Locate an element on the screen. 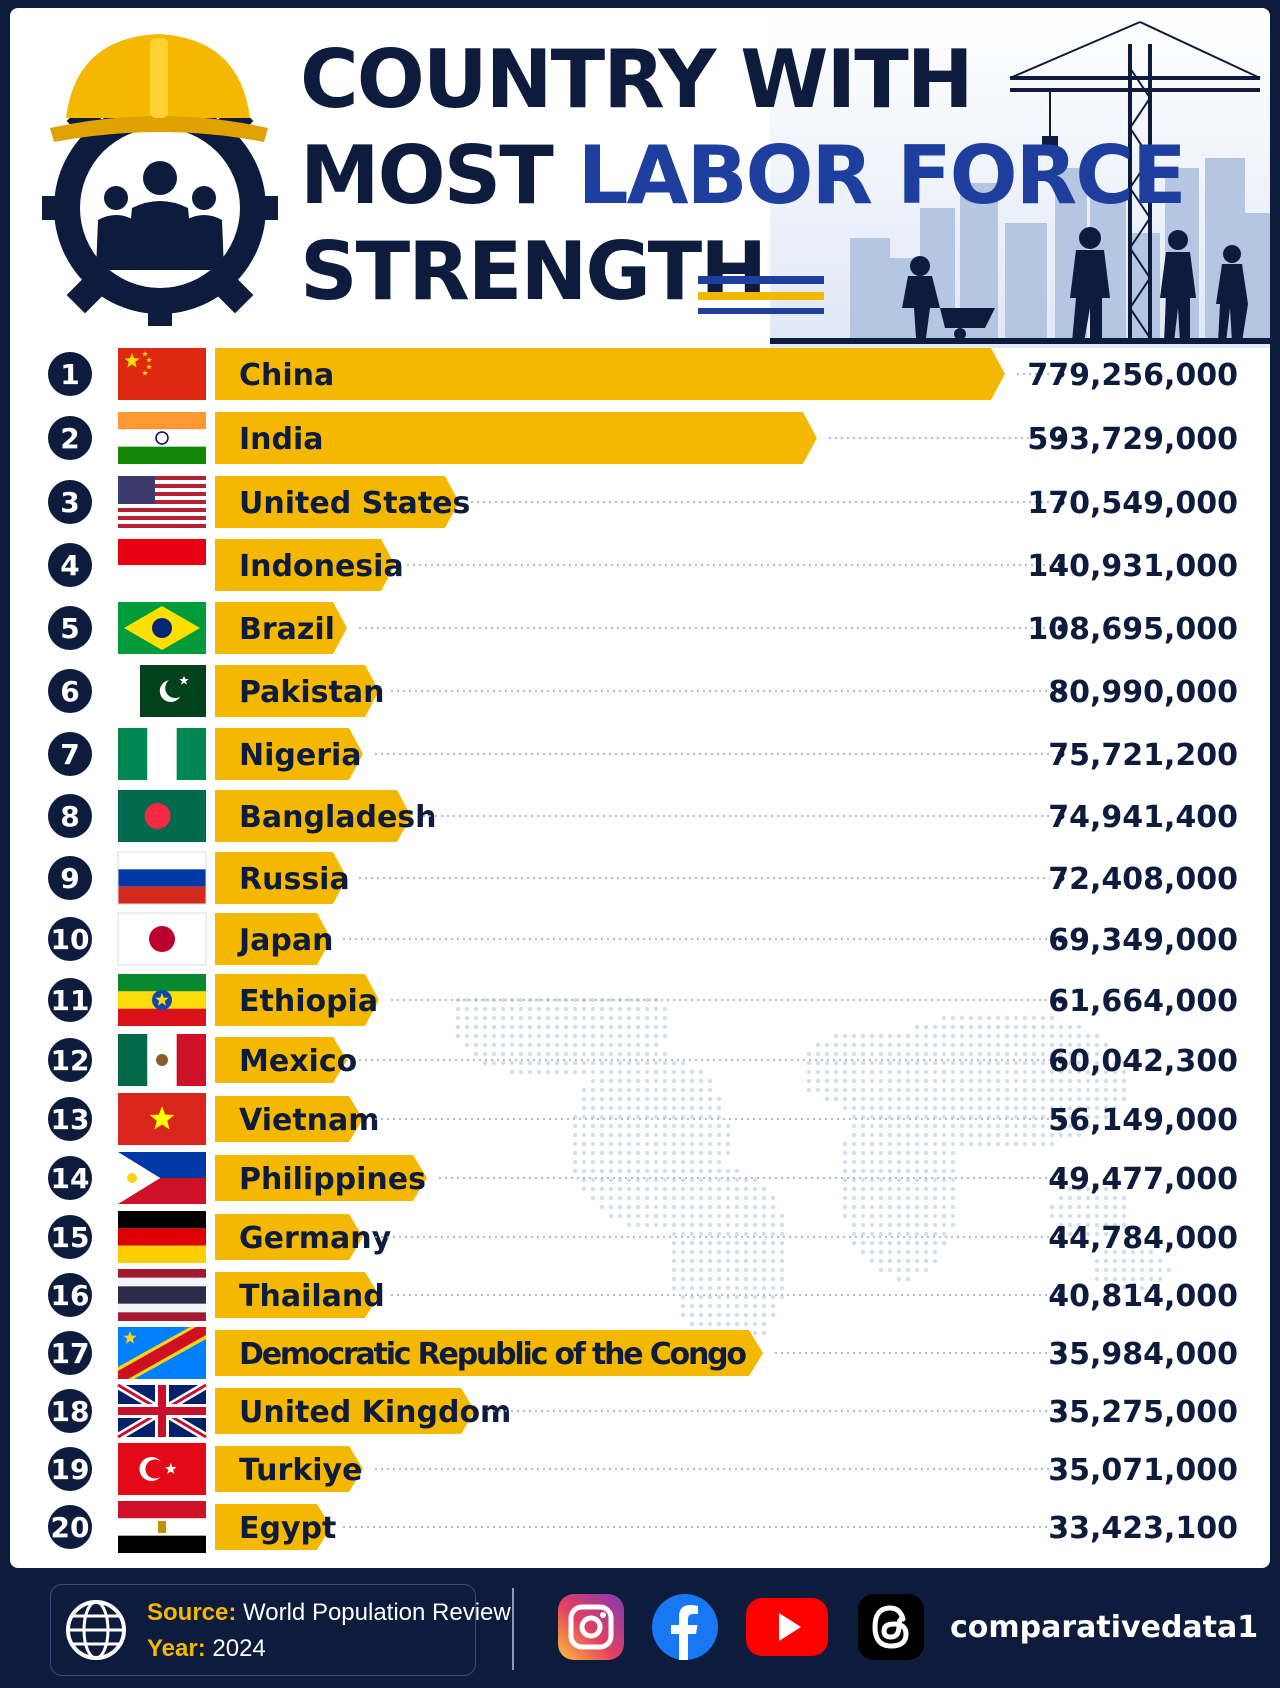  youtube-icon is located at coordinates (787, 1627).